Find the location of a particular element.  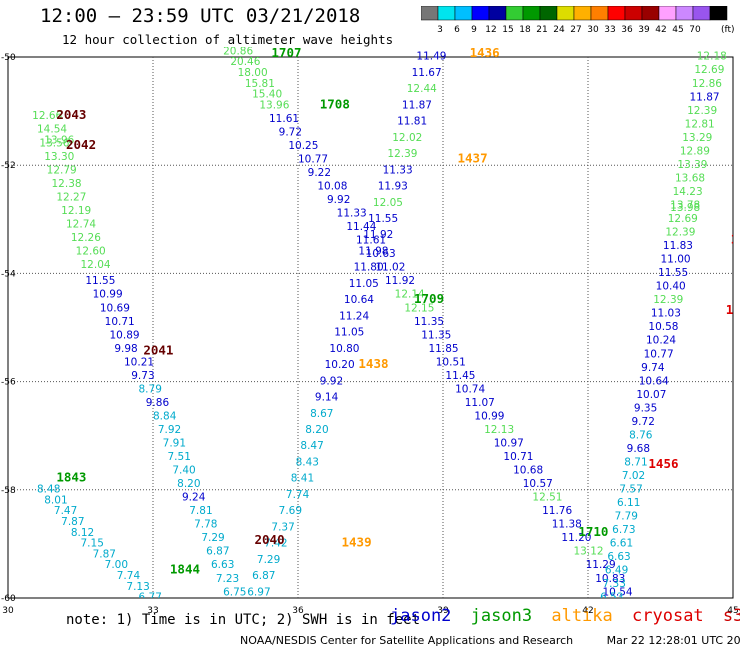

colorbar-tick-label: 21 is located at coordinates (541, 30).